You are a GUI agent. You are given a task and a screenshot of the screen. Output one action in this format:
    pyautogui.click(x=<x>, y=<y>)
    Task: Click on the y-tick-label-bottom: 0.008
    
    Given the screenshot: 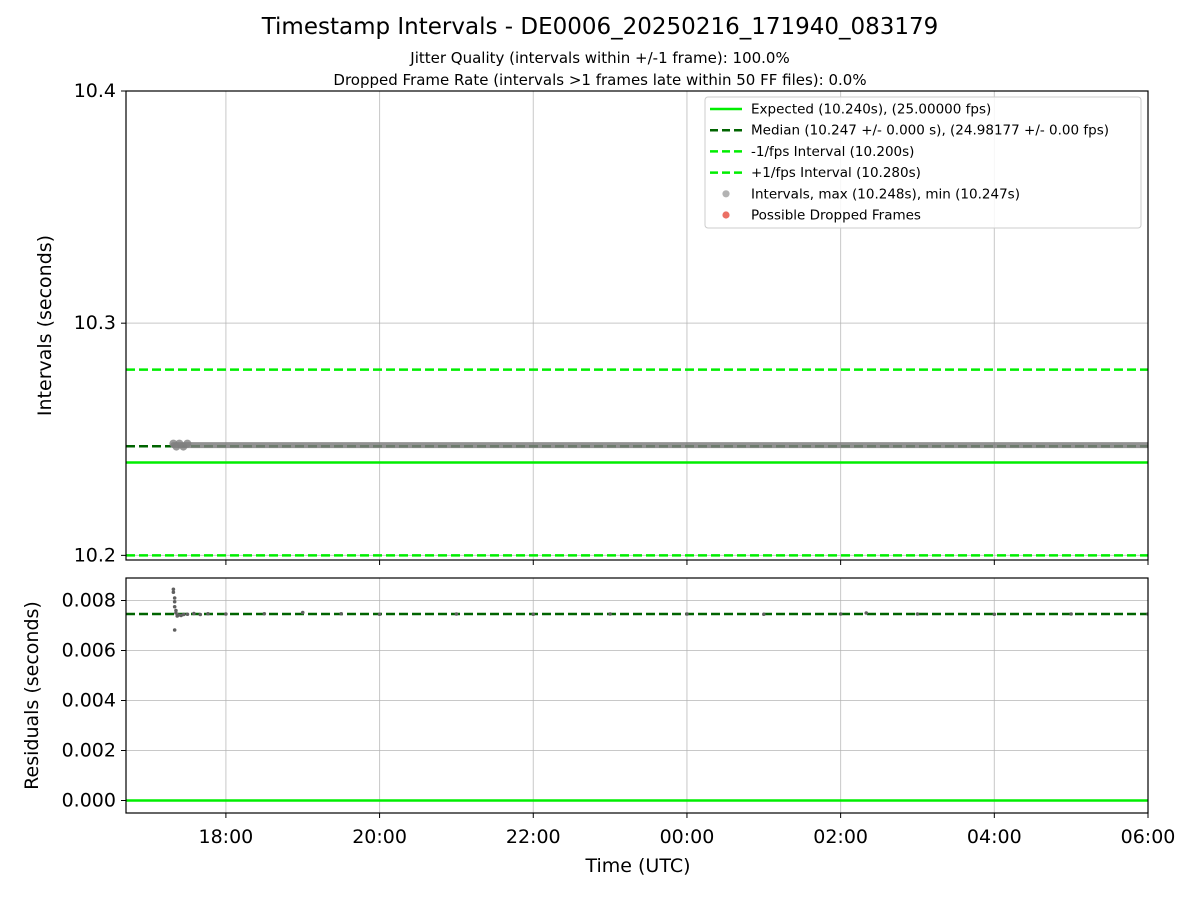 What is the action you would take?
    pyautogui.click(x=89, y=601)
    